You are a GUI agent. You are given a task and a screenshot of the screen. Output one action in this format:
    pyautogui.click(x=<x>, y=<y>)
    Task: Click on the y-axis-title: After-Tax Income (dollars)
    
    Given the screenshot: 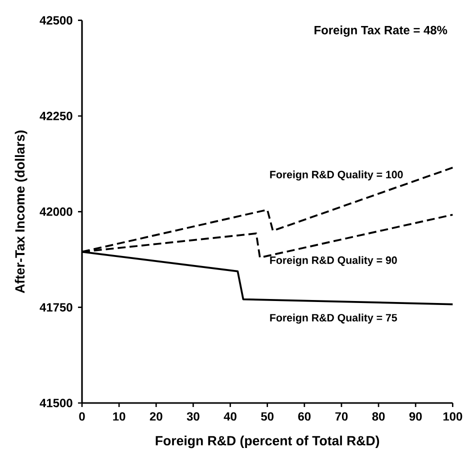 What is the action you would take?
    pyautogui.click(x=21, y=212)
    